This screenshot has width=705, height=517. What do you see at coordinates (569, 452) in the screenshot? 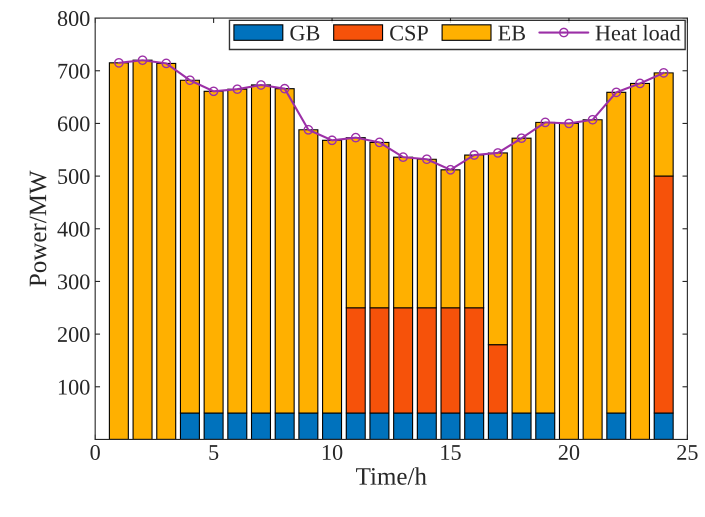
I see `x-tick-label: 20` at bounding box center [569, 452].